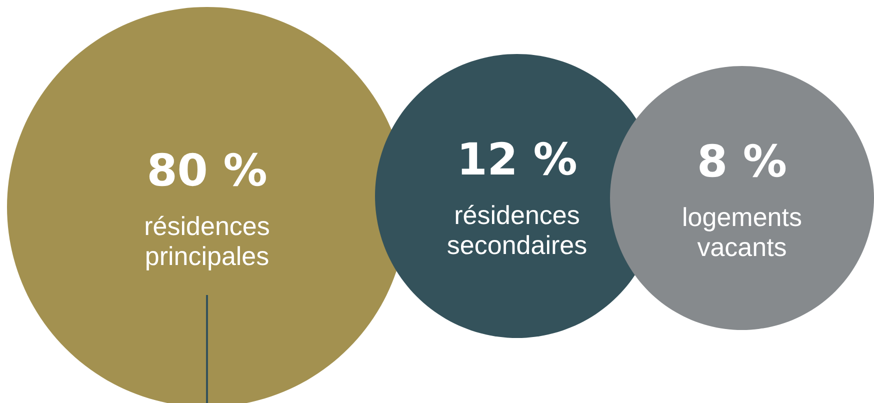  I want to click on category-label: résidences principales, so click(207, 241).